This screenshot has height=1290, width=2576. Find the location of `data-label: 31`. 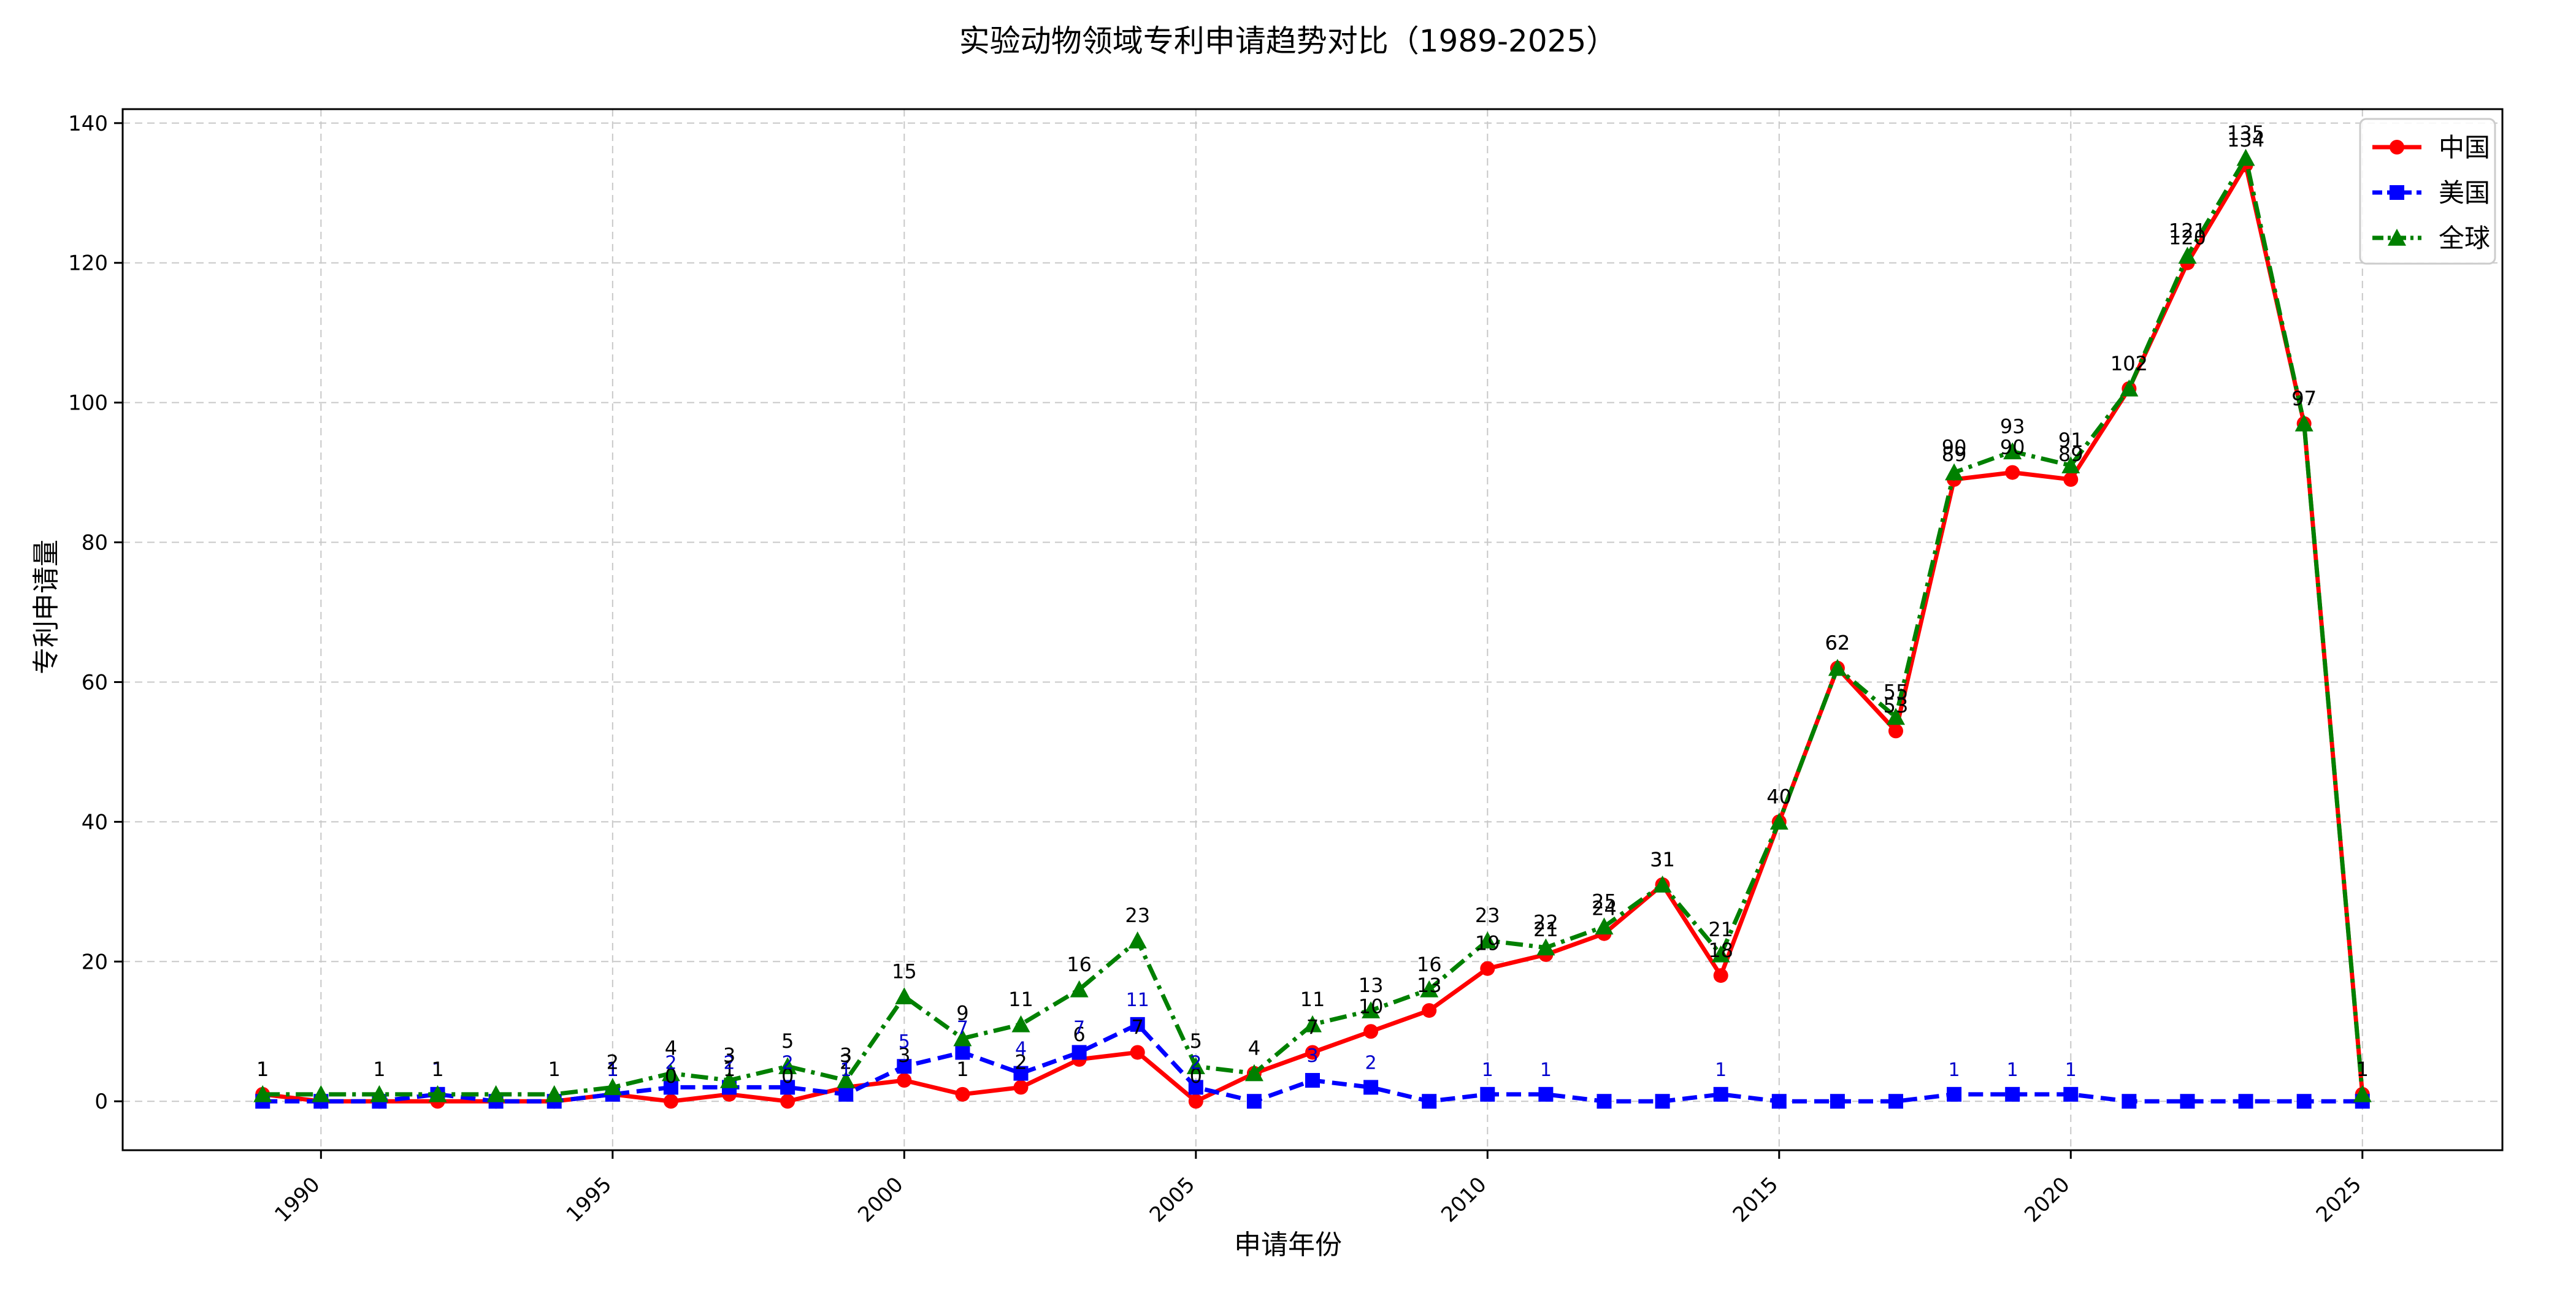

data-label: 31 is located at coordinates (1662, 859).